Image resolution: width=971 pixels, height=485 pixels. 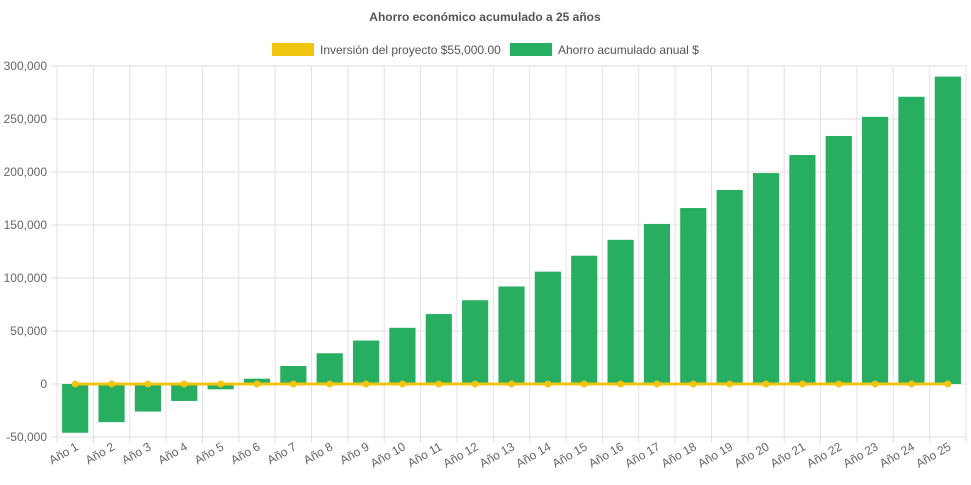 What do you see at coordinates (43, 384) in the screenshot?
I see `y-tick-label: 0` at bounding box center [43, 384].